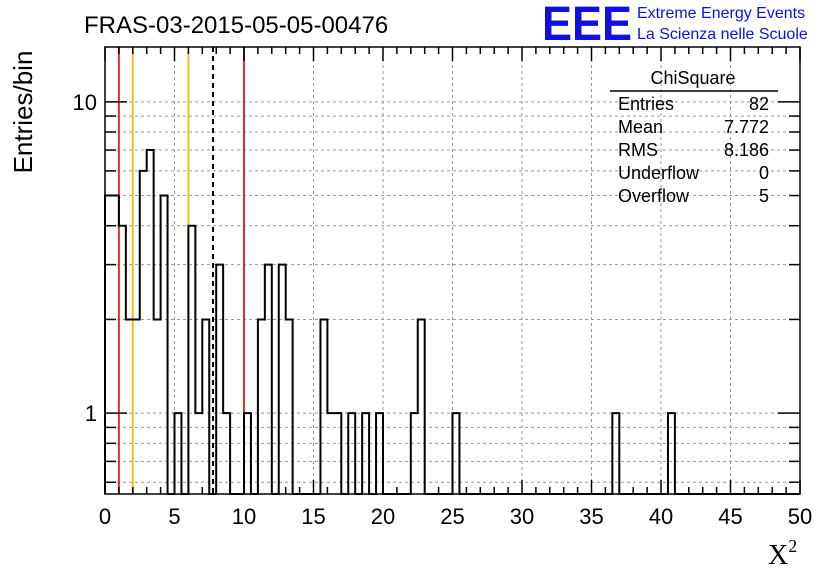 The height and width of the screenshot is (572, 836). I want to click on y-tick-label: 1, so click(91, 413).